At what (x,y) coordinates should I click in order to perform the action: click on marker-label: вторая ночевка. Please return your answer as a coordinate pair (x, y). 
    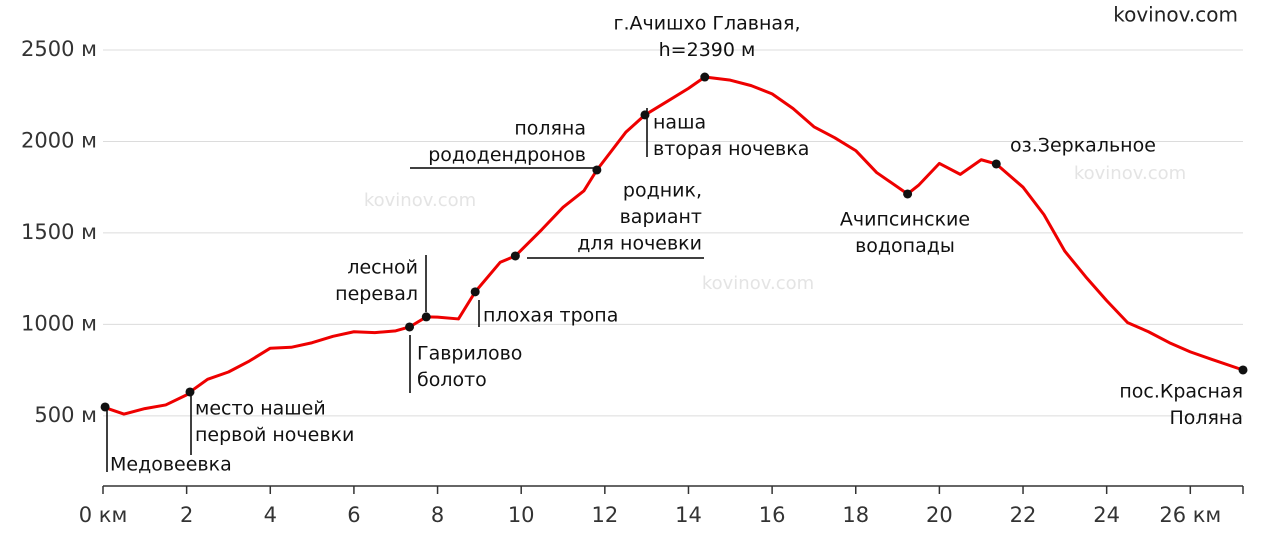
    Looking at the image, I should click on (731, 149).